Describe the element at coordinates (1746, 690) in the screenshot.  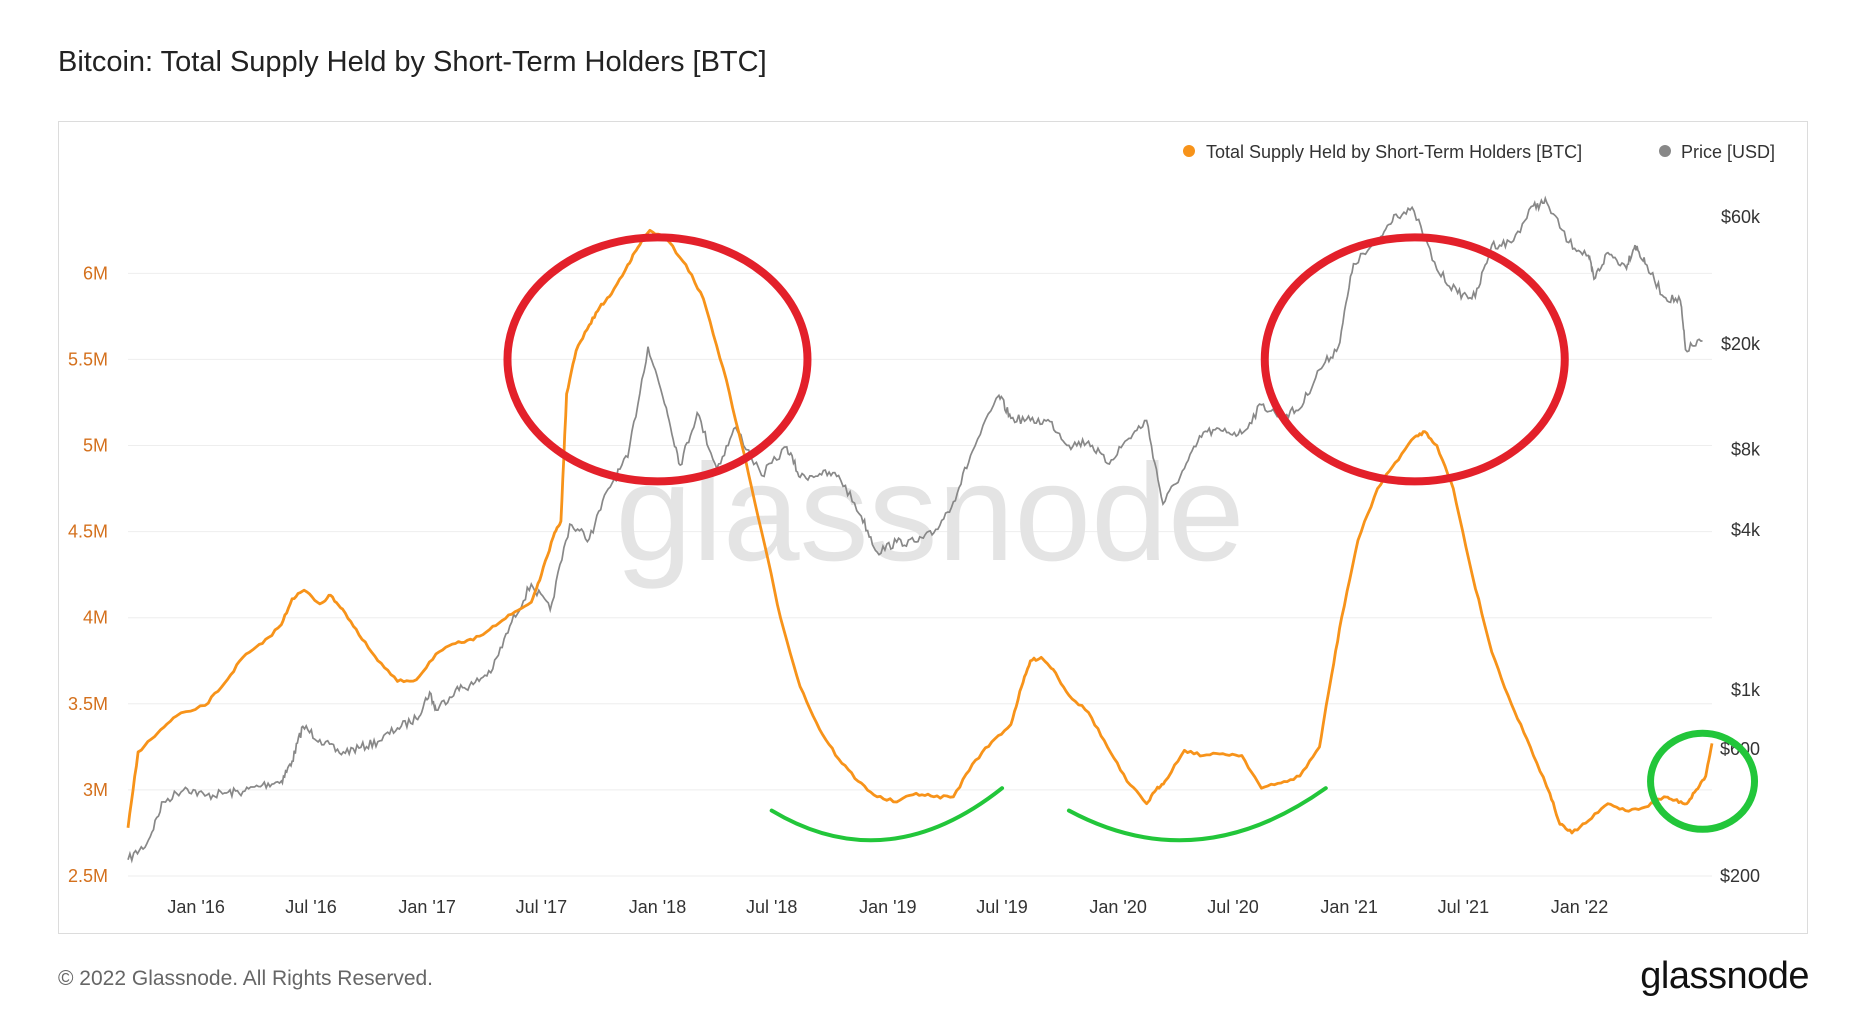
I see `right-axis-tick-label: $1k` at that location.